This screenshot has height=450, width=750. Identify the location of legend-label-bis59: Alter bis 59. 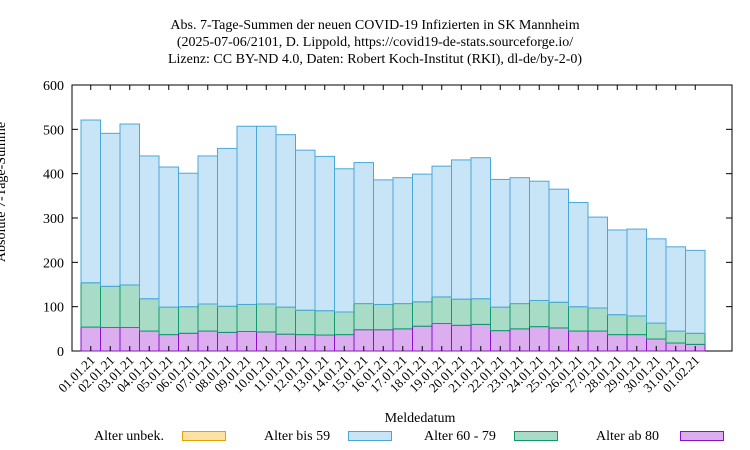
(297, 436).